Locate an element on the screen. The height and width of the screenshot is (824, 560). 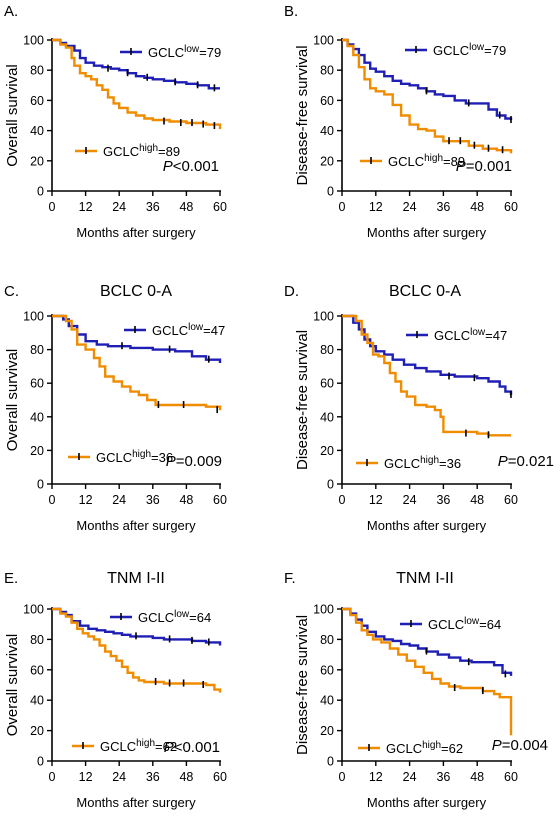
p-value-number: =0.001 is located at coordinates (489, 166).